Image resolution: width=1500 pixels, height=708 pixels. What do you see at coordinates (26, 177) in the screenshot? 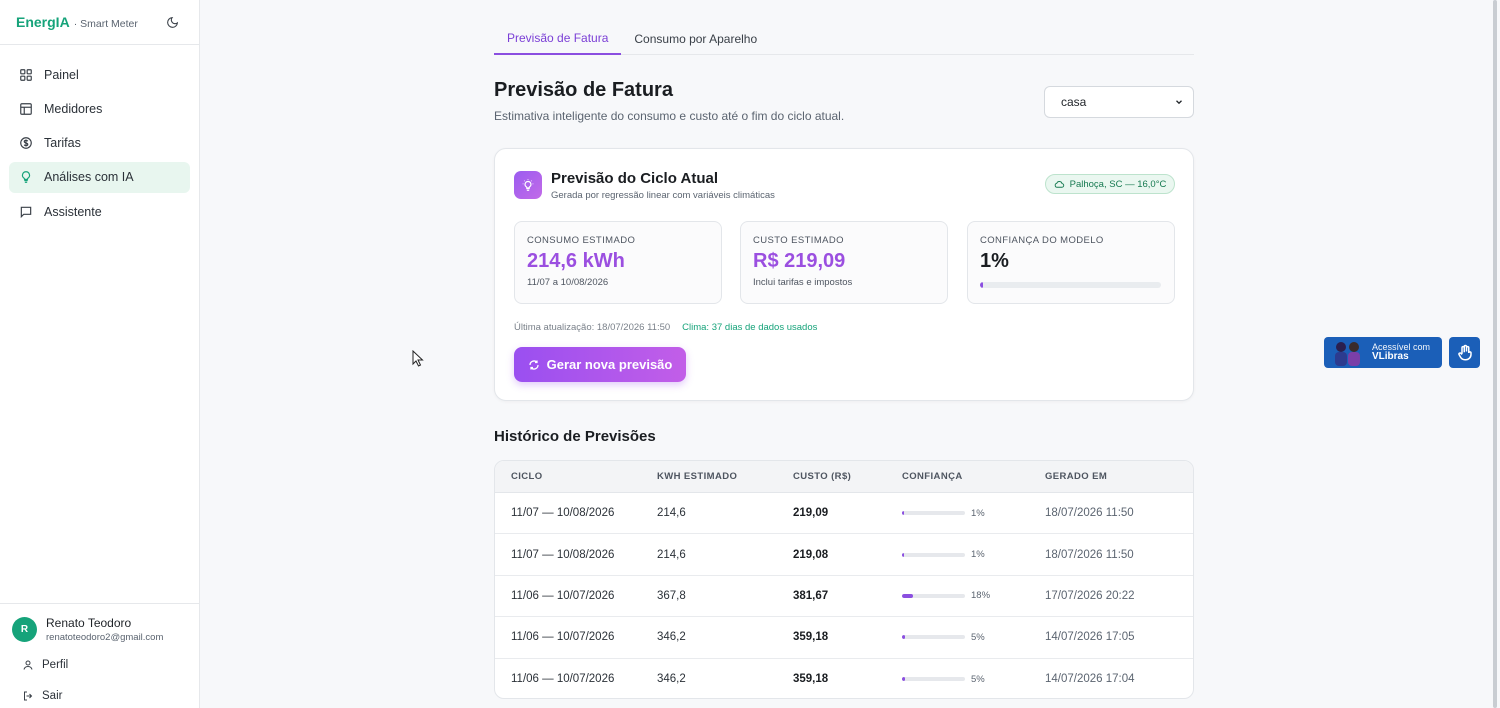
I see `lightbulb-icon` at bounding box center [26, 177].